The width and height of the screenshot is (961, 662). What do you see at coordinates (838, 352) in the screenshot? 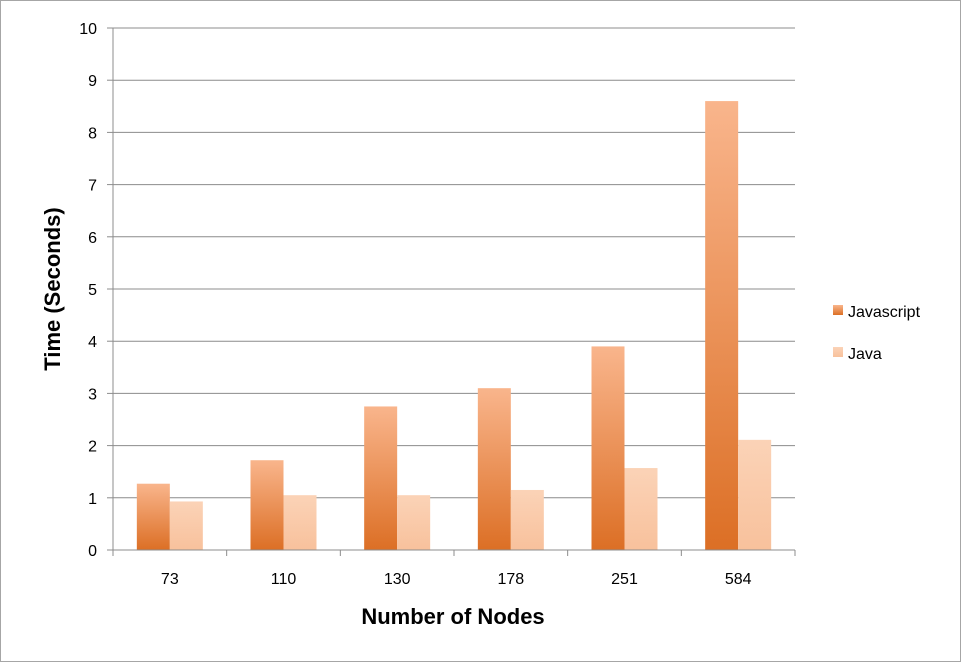
I see `legend-swatch-java` at bounding box center [838, 352].